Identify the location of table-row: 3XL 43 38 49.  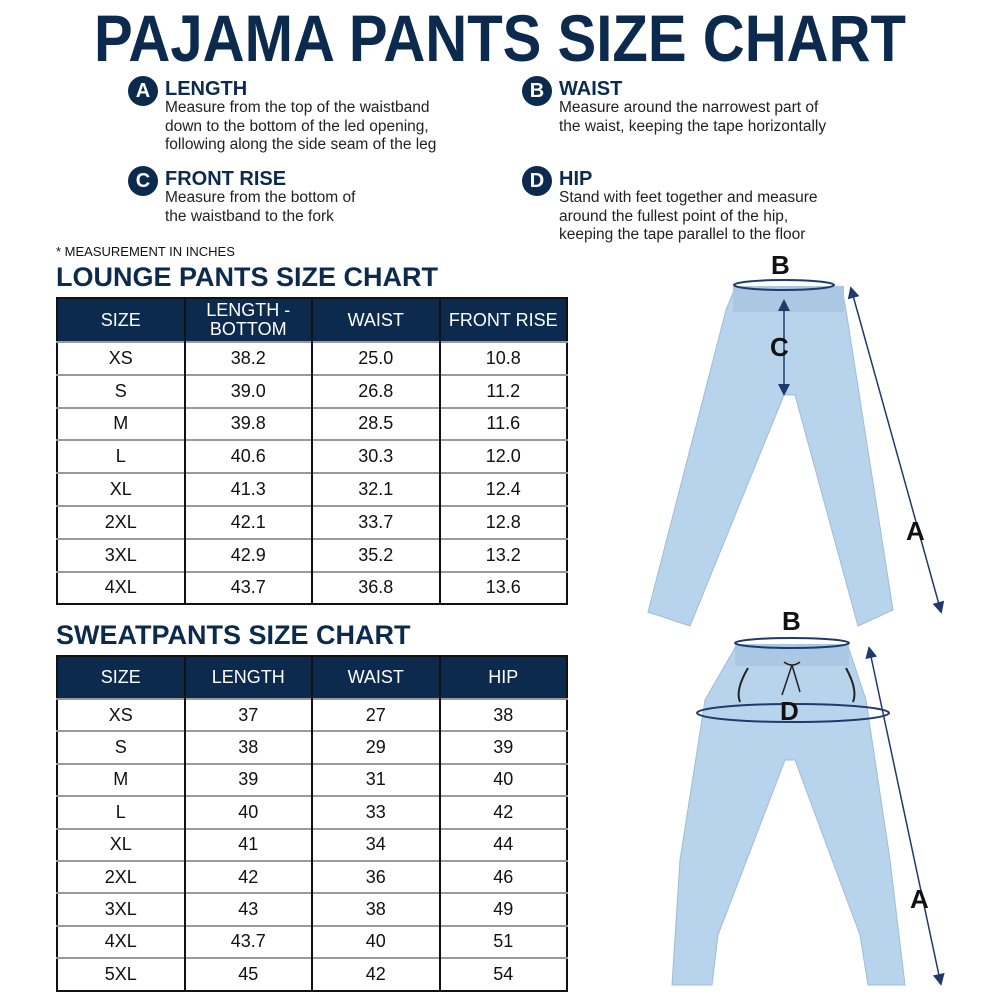
(312, 909).